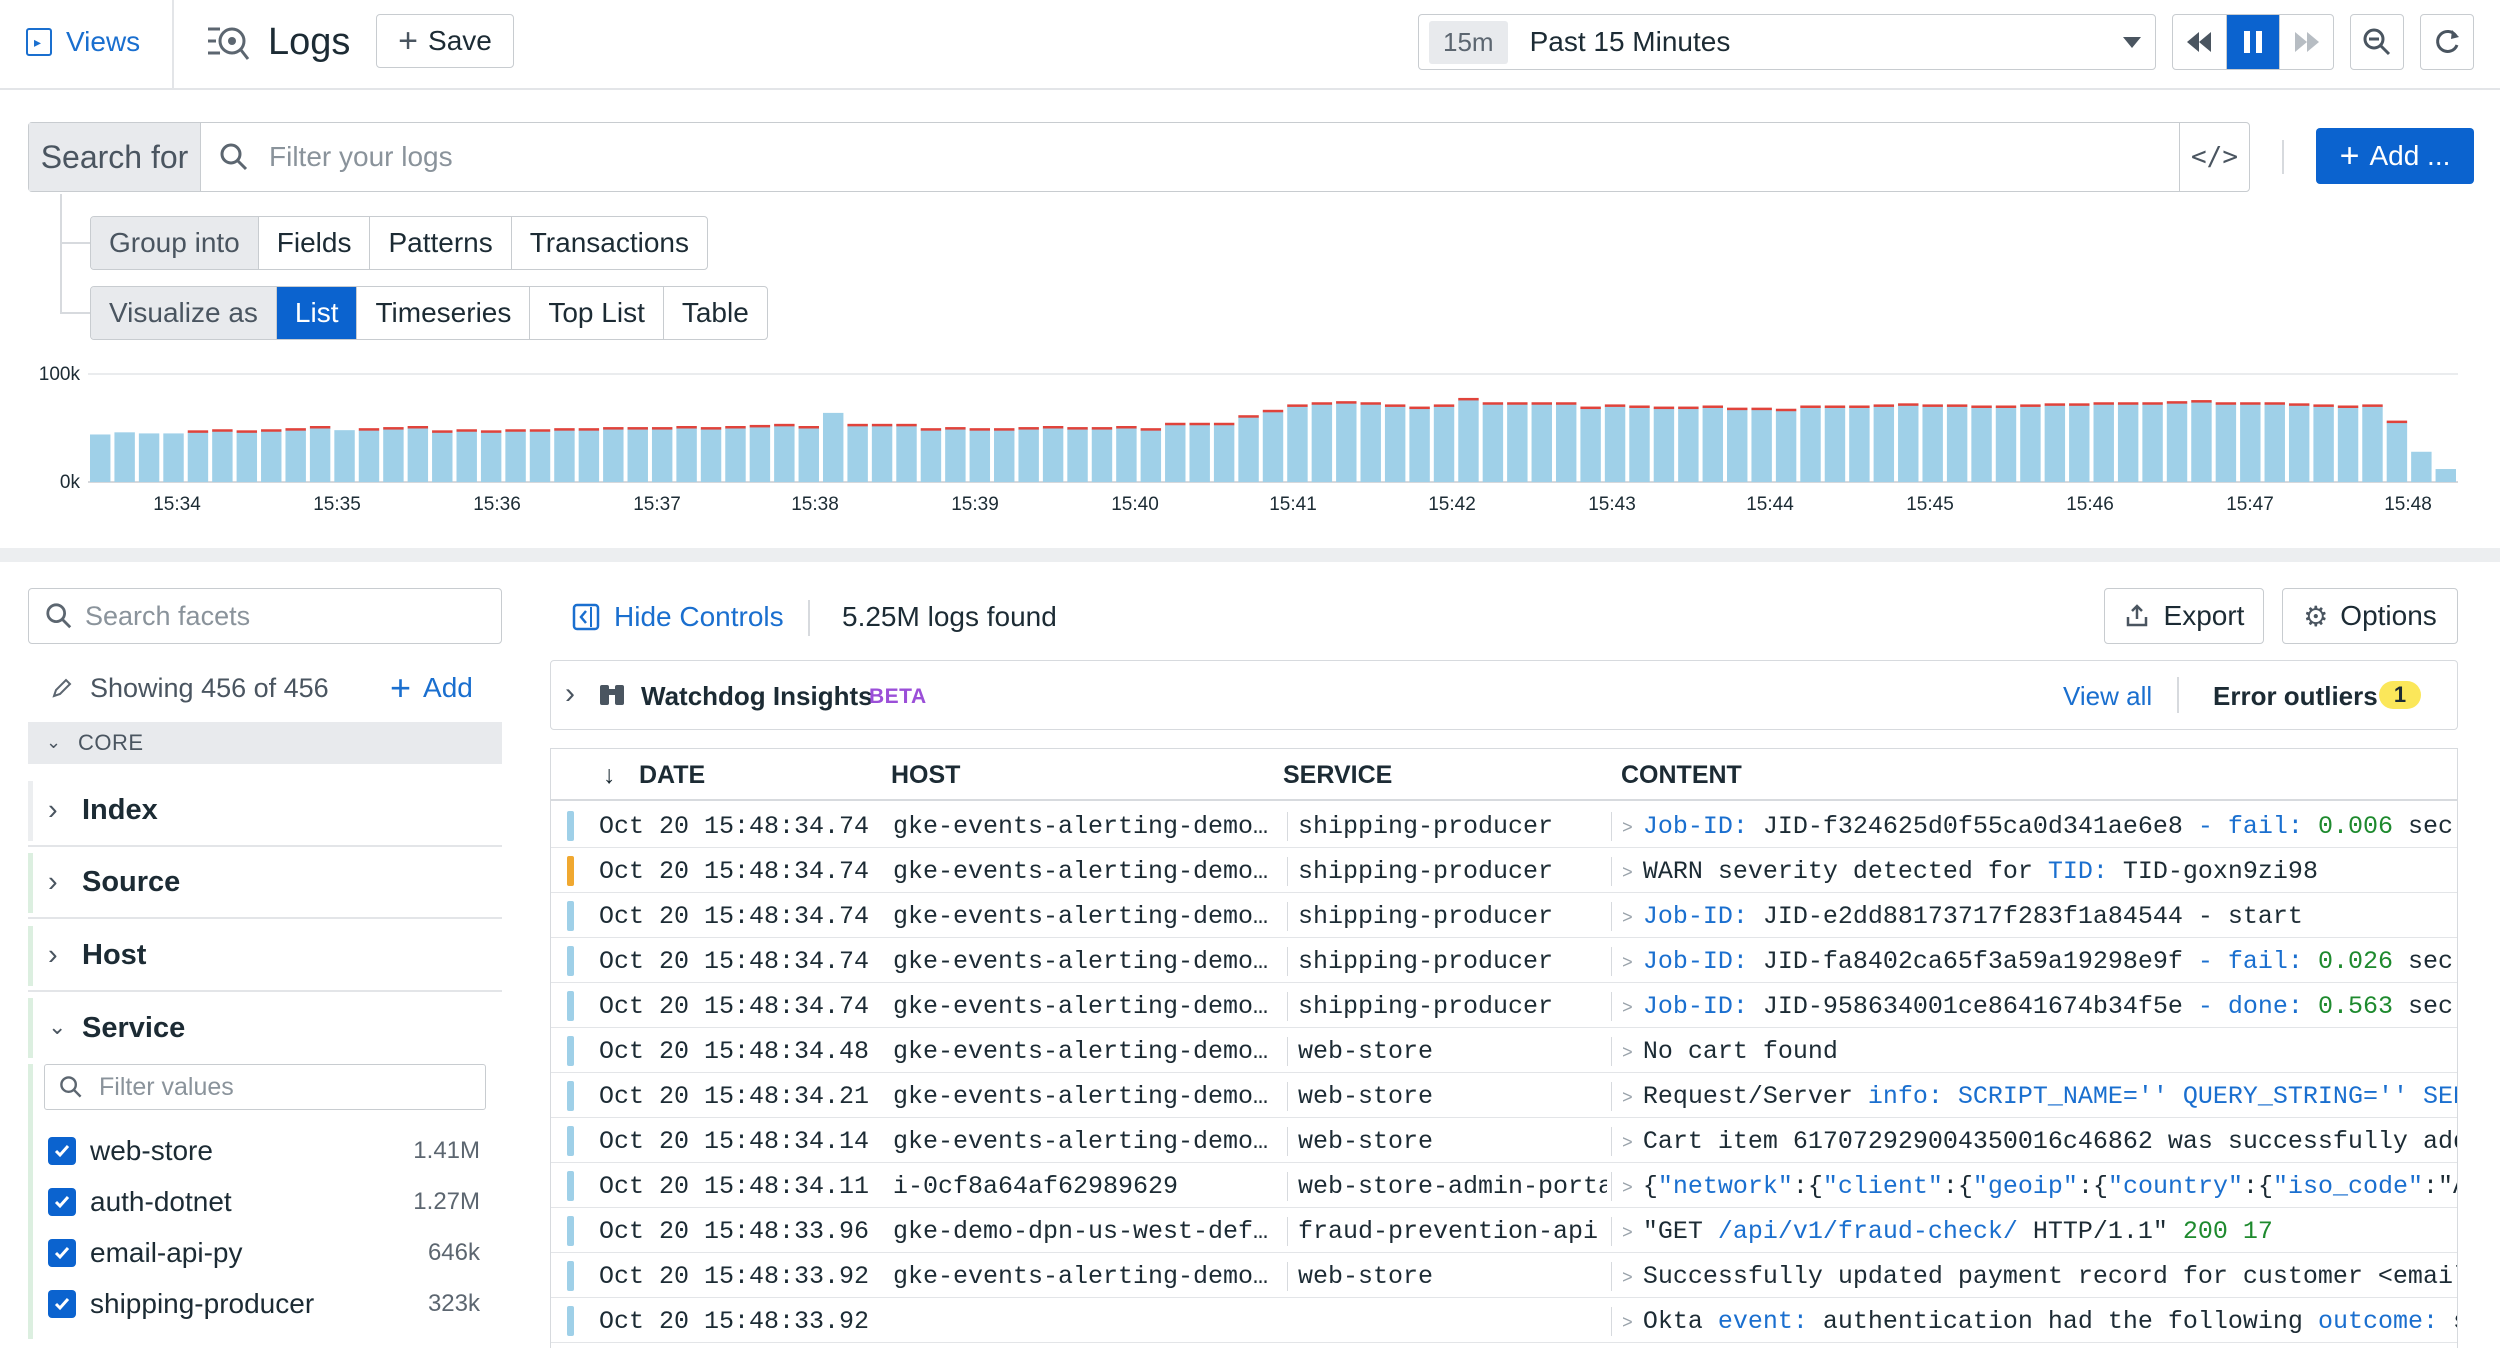  Describe the element at coordinates (1755, 1096) in the screenshot. I see `content-segment: Request/Server` at that location.